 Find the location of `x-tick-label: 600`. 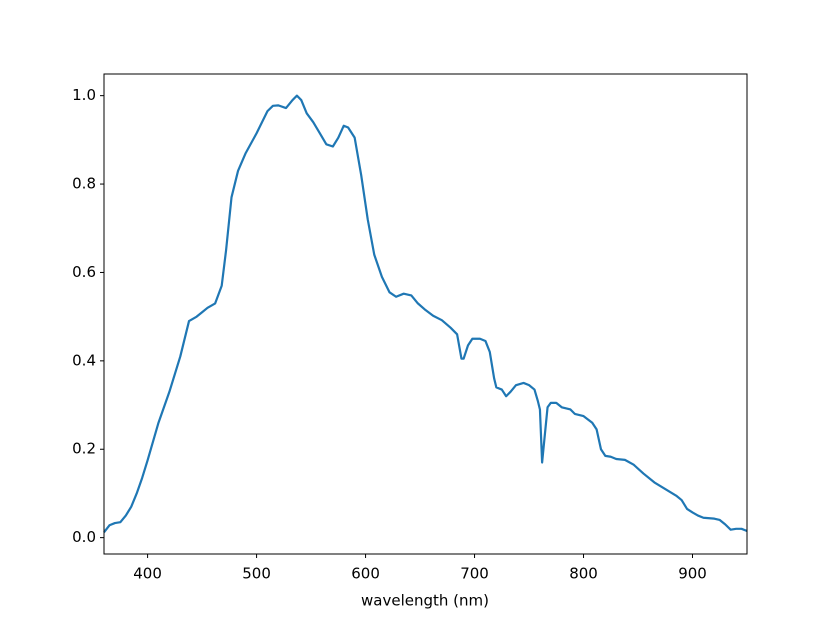

x-tick-label: 600 is located at coordinates (365, 574).